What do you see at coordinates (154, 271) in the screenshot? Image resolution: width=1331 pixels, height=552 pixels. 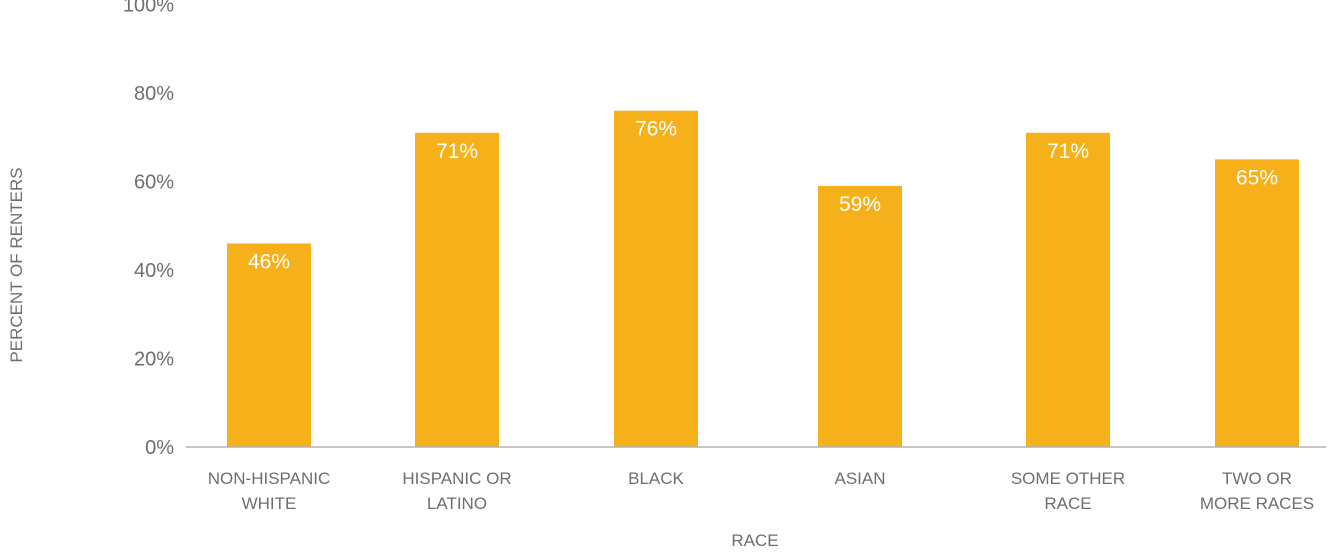 I see `y-tick-label: 40%` at bounding box center [154, 271].